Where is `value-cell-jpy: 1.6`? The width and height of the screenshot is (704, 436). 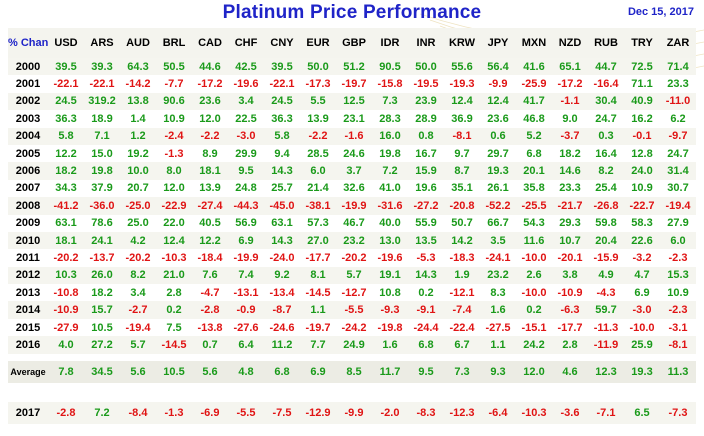
value-cell-jpy: 1.6 is located at coordinates (498, 310).